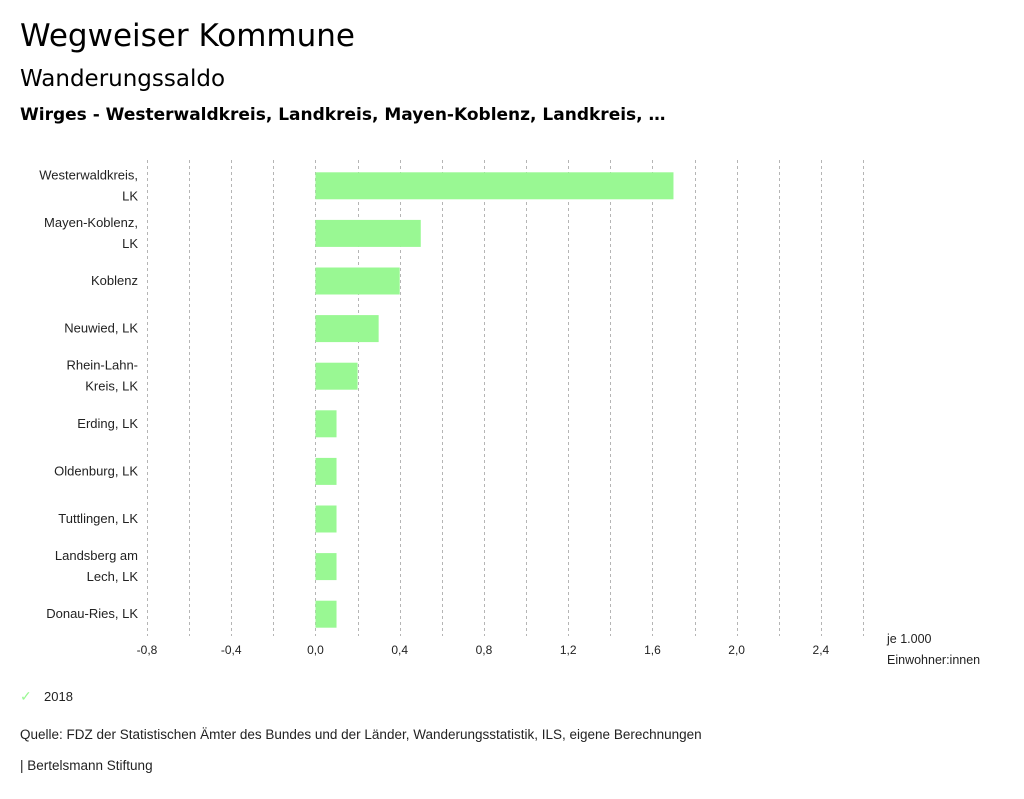 The width and height of the screenshot is (1024, 799). What do you see at coordinates (933, 649) in the screenshot?
I see `x-axis-unit: je 1.000 Einwohner:innen` at bounding box center [933, 649].